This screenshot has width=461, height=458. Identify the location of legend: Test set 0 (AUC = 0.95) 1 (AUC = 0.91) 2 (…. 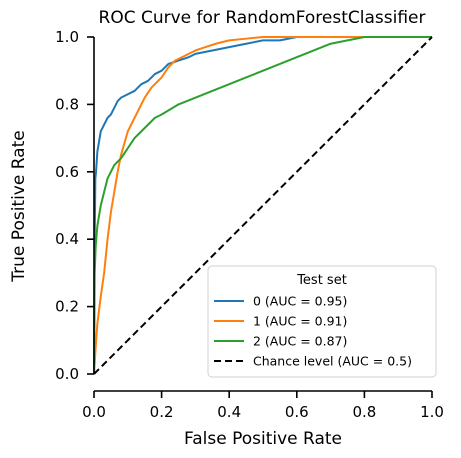
(322, 321).